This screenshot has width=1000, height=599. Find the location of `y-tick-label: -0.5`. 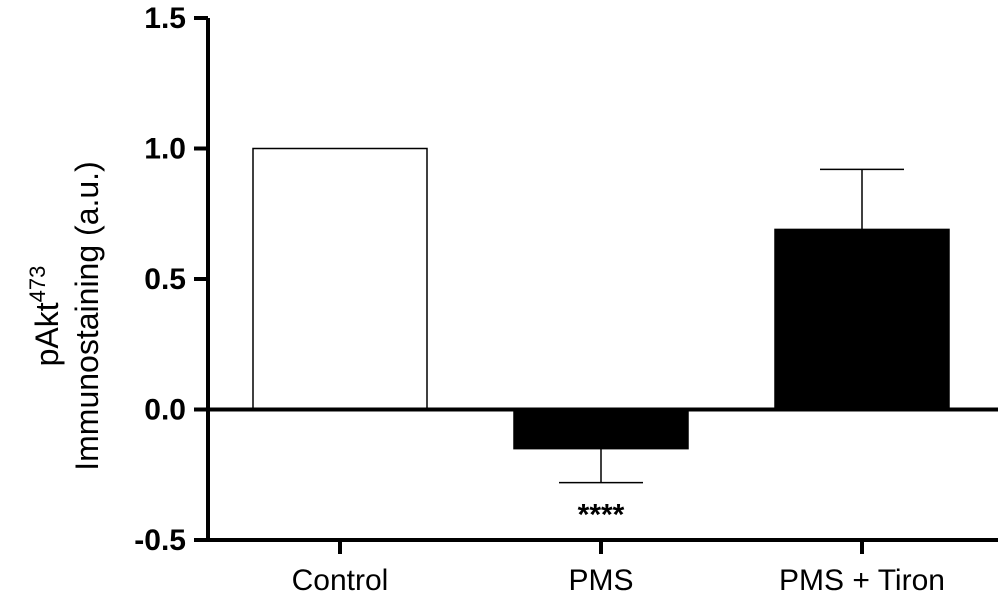

y-tick-label: -0.5 is located at coordinates (160, 540).